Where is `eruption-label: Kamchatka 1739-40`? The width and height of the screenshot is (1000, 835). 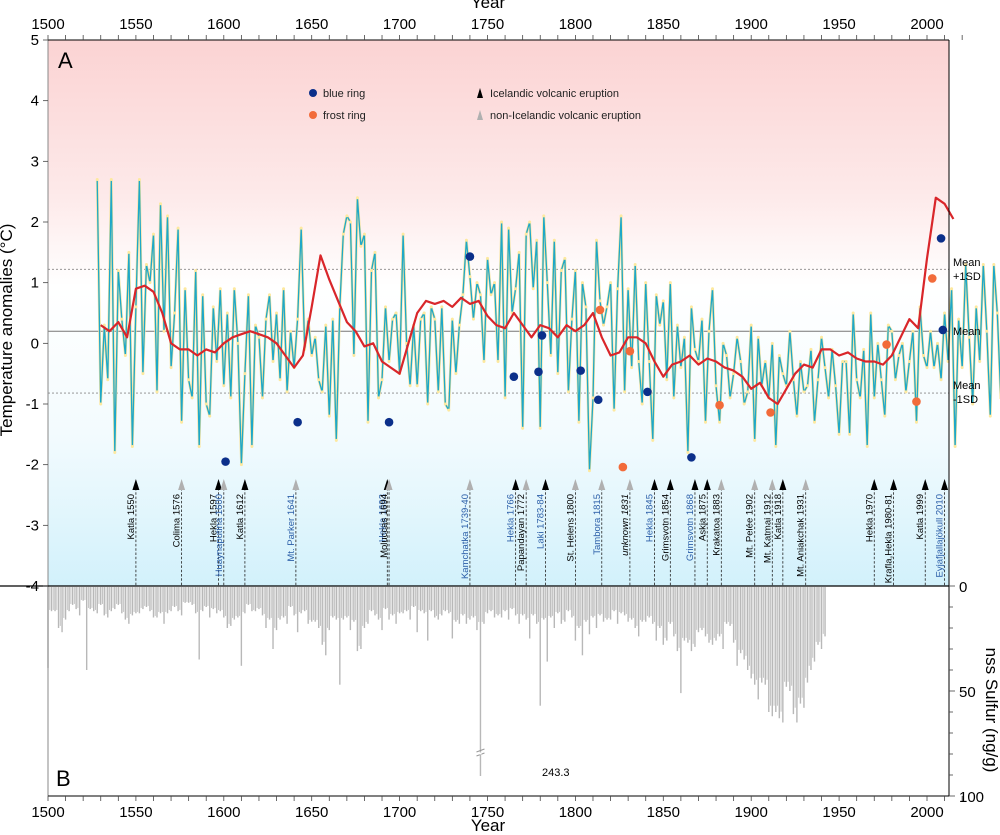 eruption-label: Kamchatka 1739-40 is located at coordinates (465, 536).